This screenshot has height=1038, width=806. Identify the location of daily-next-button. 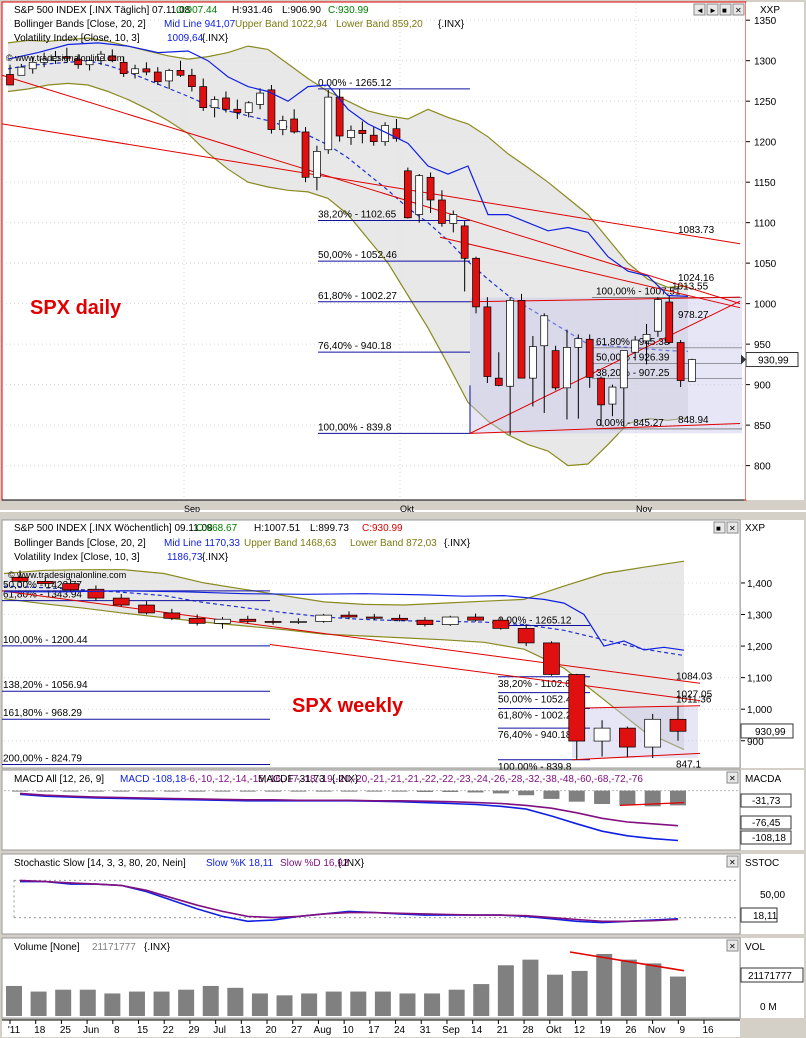
(712, 9).